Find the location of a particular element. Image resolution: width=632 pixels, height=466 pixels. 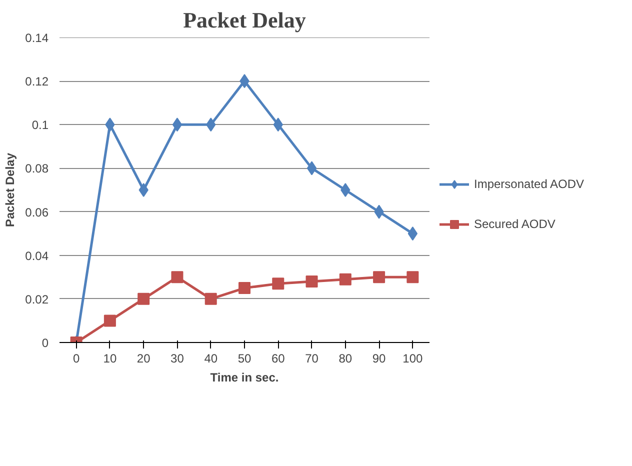

y-tick-label: 0.08 is located at coordinates (37, 169).